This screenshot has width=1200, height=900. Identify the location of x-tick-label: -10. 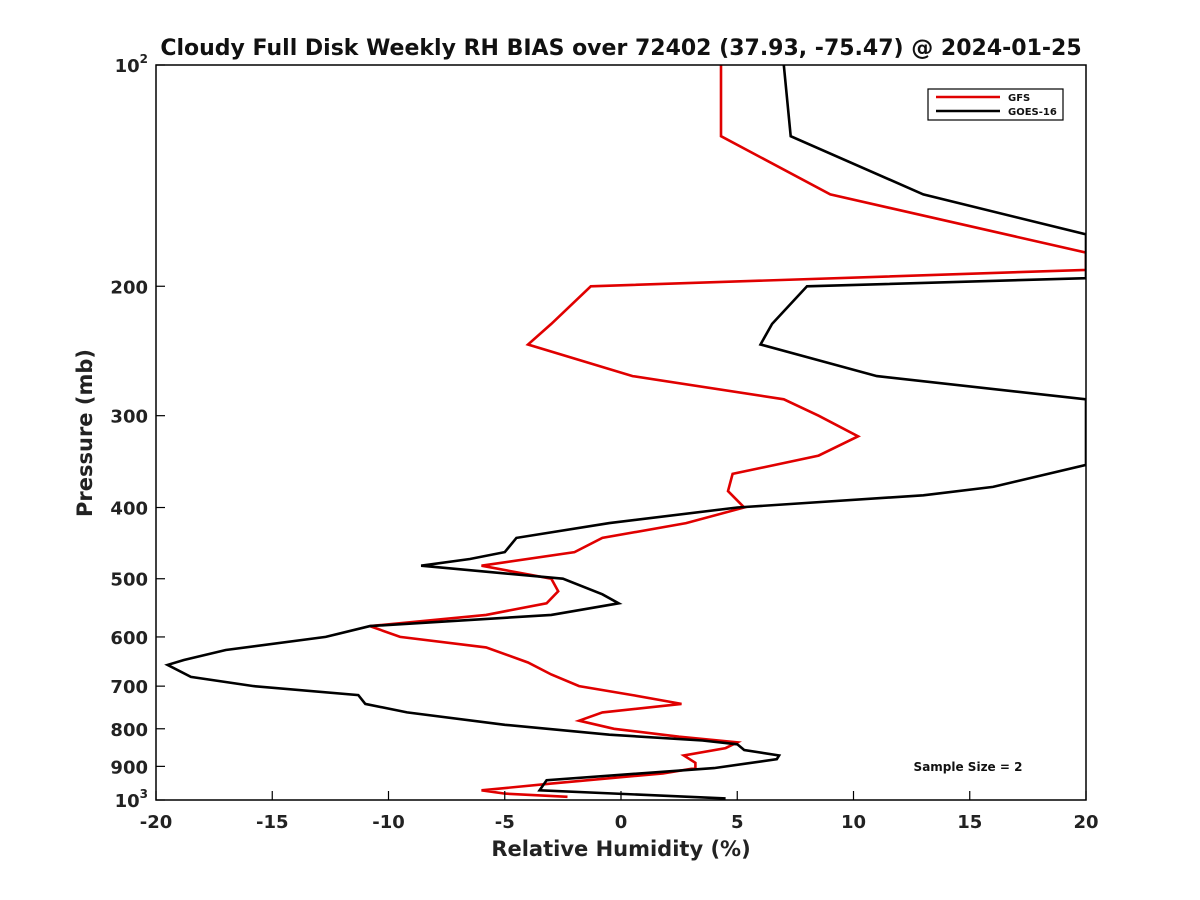
(388, 822).